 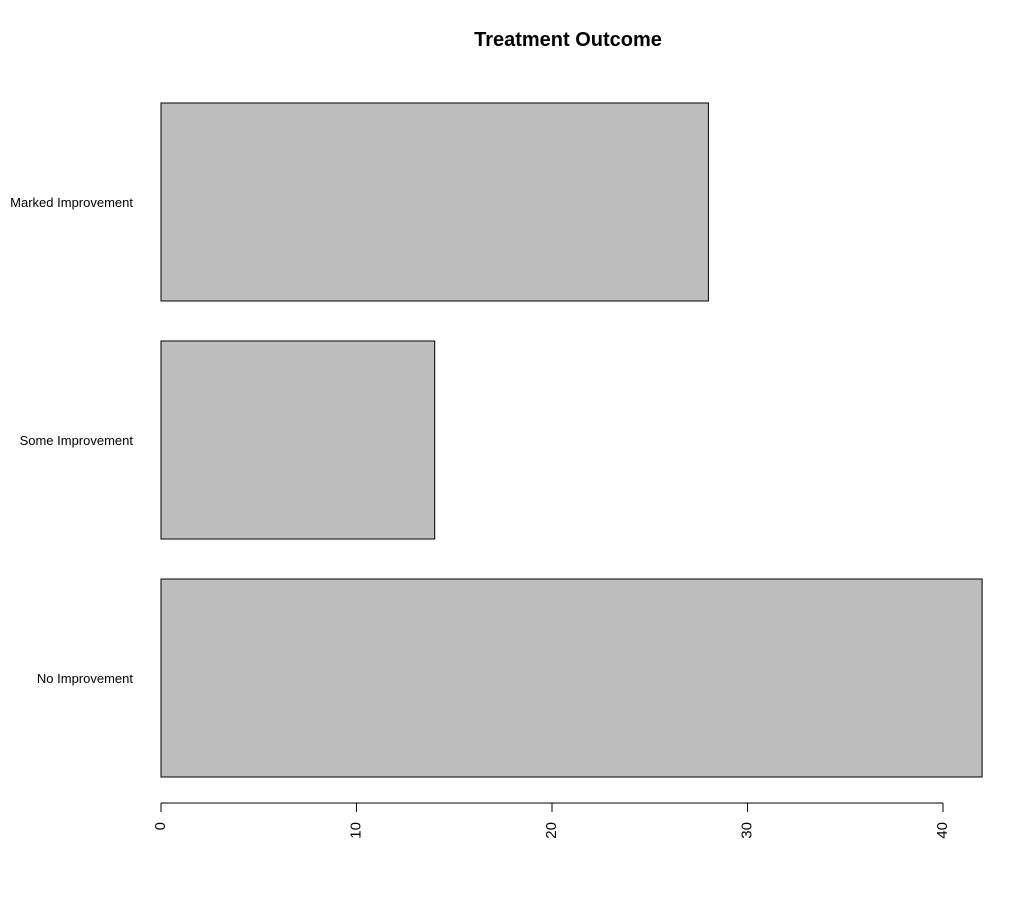 What do you see at coordinates (77, 440) in the screenshot?
I see `category-label-some-improvement: Some Improvement` at bounding box center [77, 440].